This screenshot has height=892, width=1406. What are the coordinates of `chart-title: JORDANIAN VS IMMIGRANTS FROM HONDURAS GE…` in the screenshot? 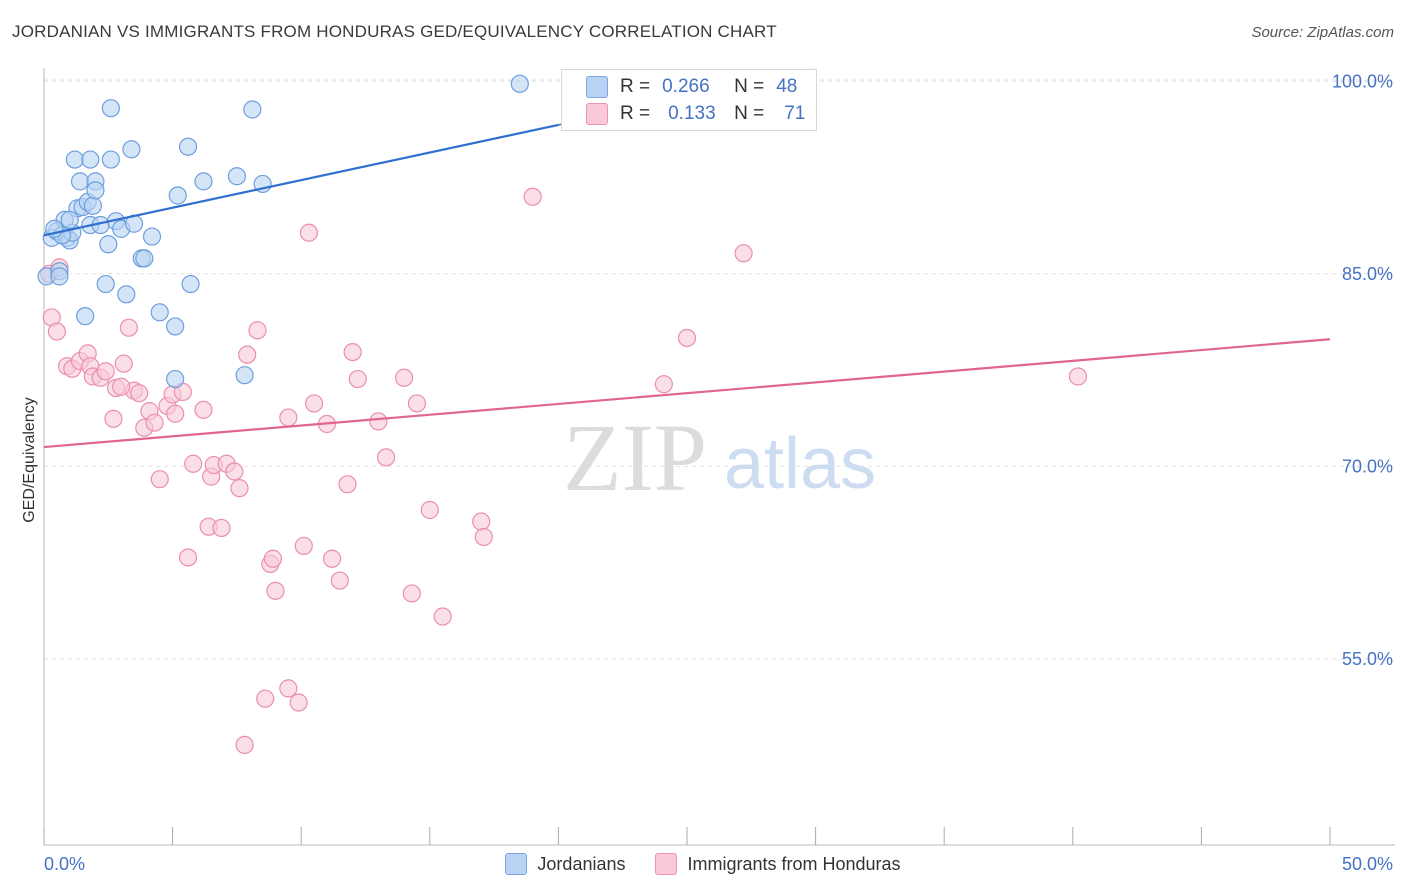 It's located at (394, 31).